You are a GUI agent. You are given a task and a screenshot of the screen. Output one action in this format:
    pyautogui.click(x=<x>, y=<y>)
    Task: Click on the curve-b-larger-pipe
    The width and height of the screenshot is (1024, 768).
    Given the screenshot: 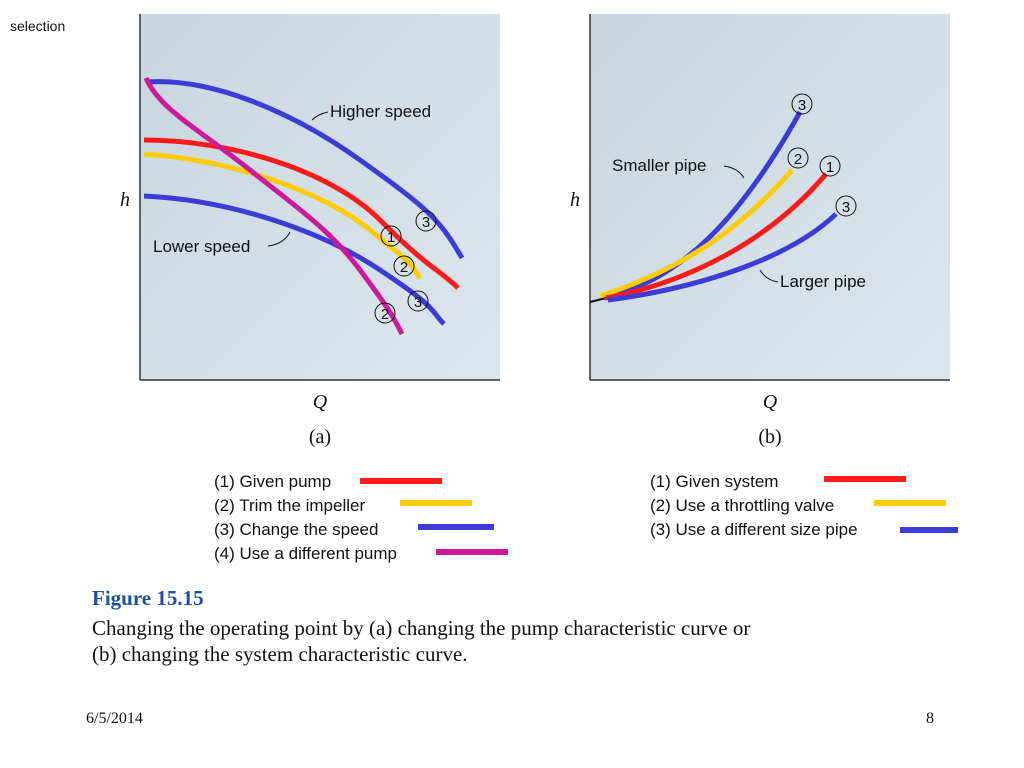 What is the action you would take?
    pyautogui.click(x=722, y=257)
    